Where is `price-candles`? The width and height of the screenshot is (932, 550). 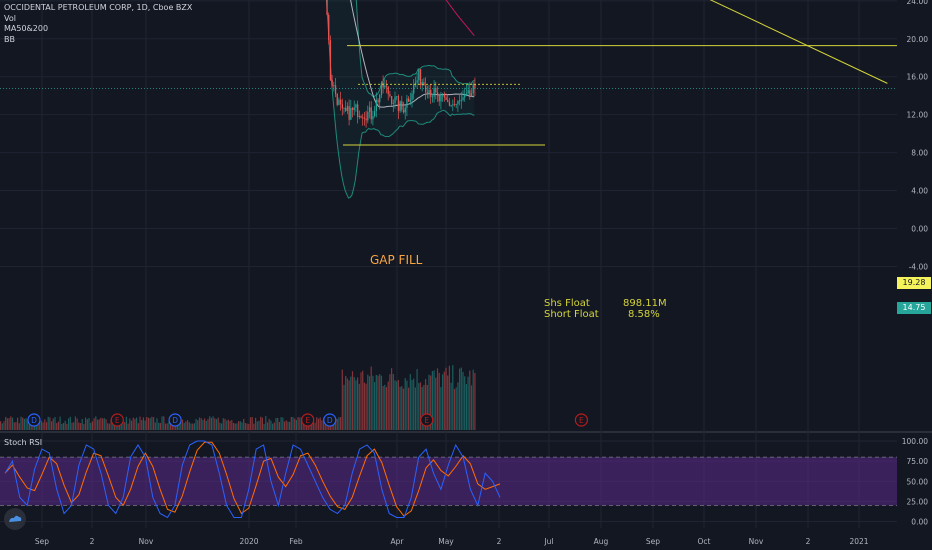
price-candles is located at coordinates (401, 64).